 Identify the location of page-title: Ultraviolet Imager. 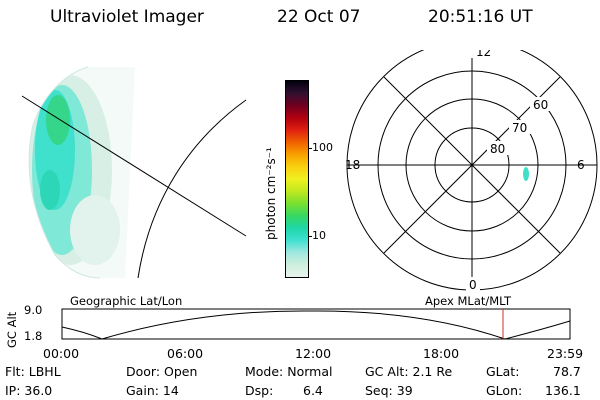
(127, 17).